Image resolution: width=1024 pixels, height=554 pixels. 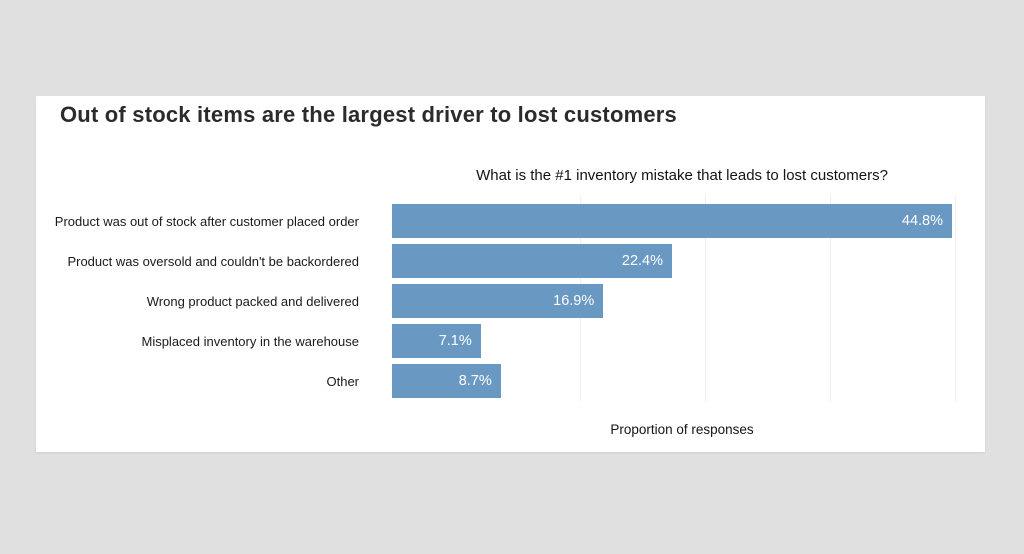 I want to click on value-label: 44.8%, so click(x=922, y=221).